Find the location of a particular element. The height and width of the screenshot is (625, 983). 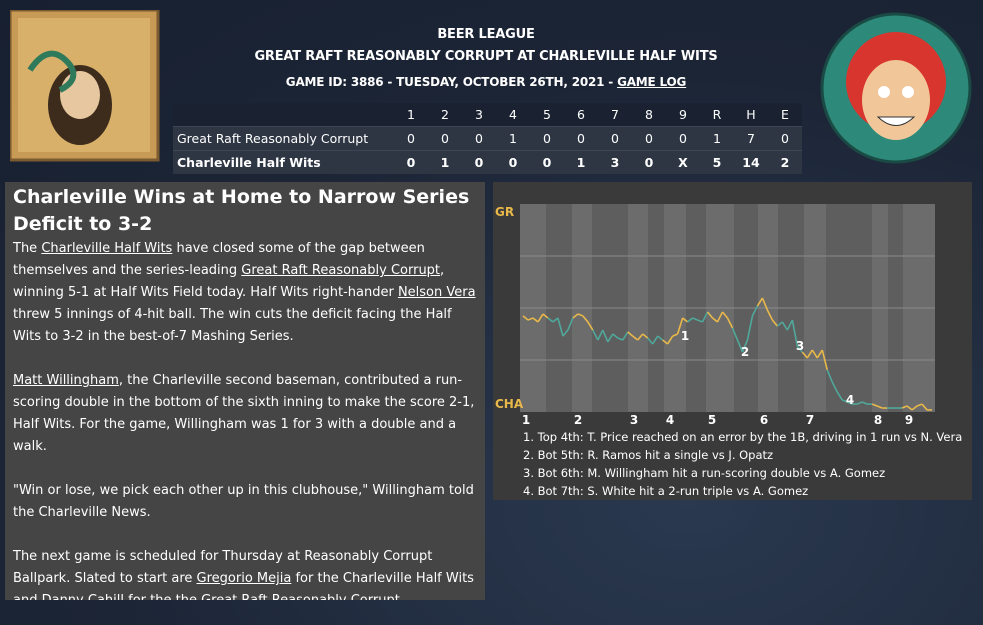

text: for the Charleville Half Wits and is located at coordinates (243, 585).